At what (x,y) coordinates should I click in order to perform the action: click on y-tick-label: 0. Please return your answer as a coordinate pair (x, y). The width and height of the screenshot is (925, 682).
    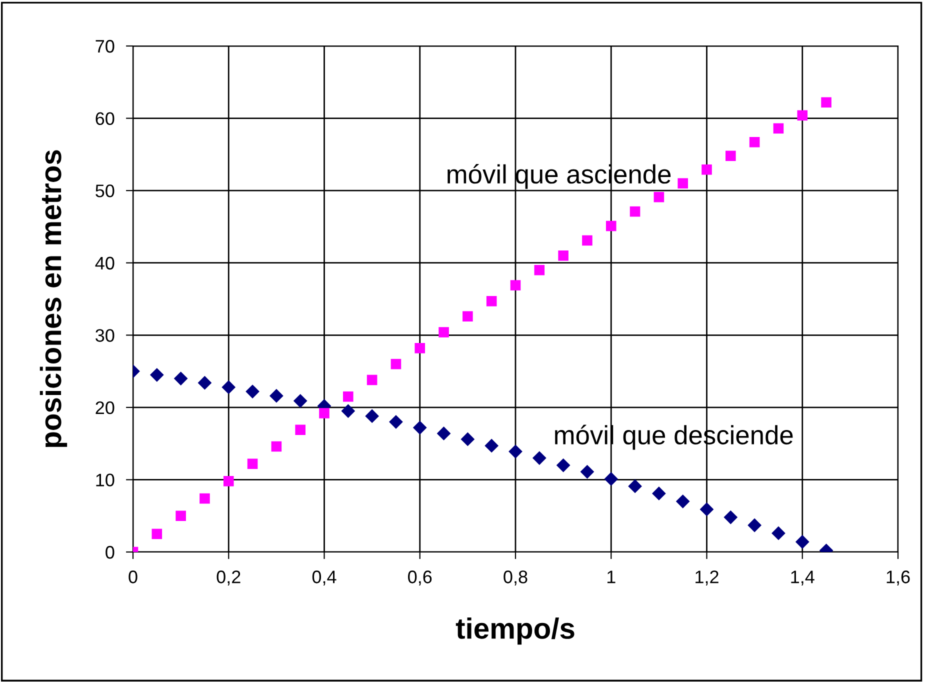
    Looking at the image, I should click on (110, 552).